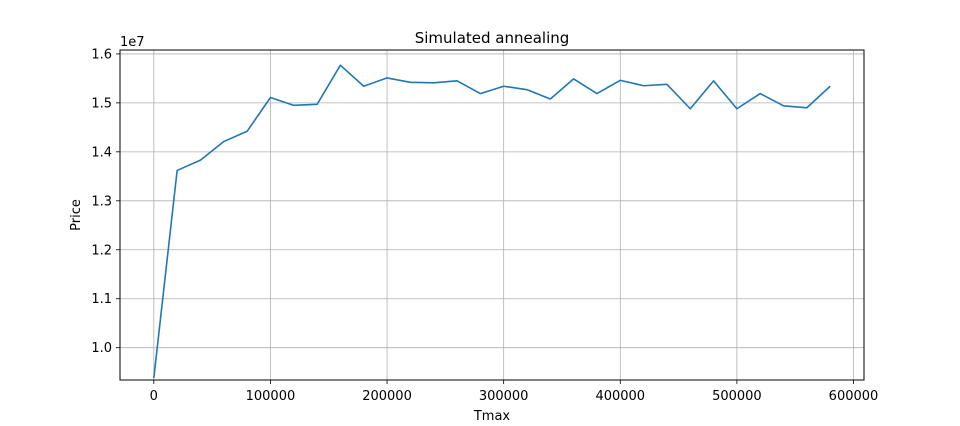  What do you see at coordinates (101, 348) in the screenshot?
I see `y-tick-label: 1.0` at bounding box center [101, 348].